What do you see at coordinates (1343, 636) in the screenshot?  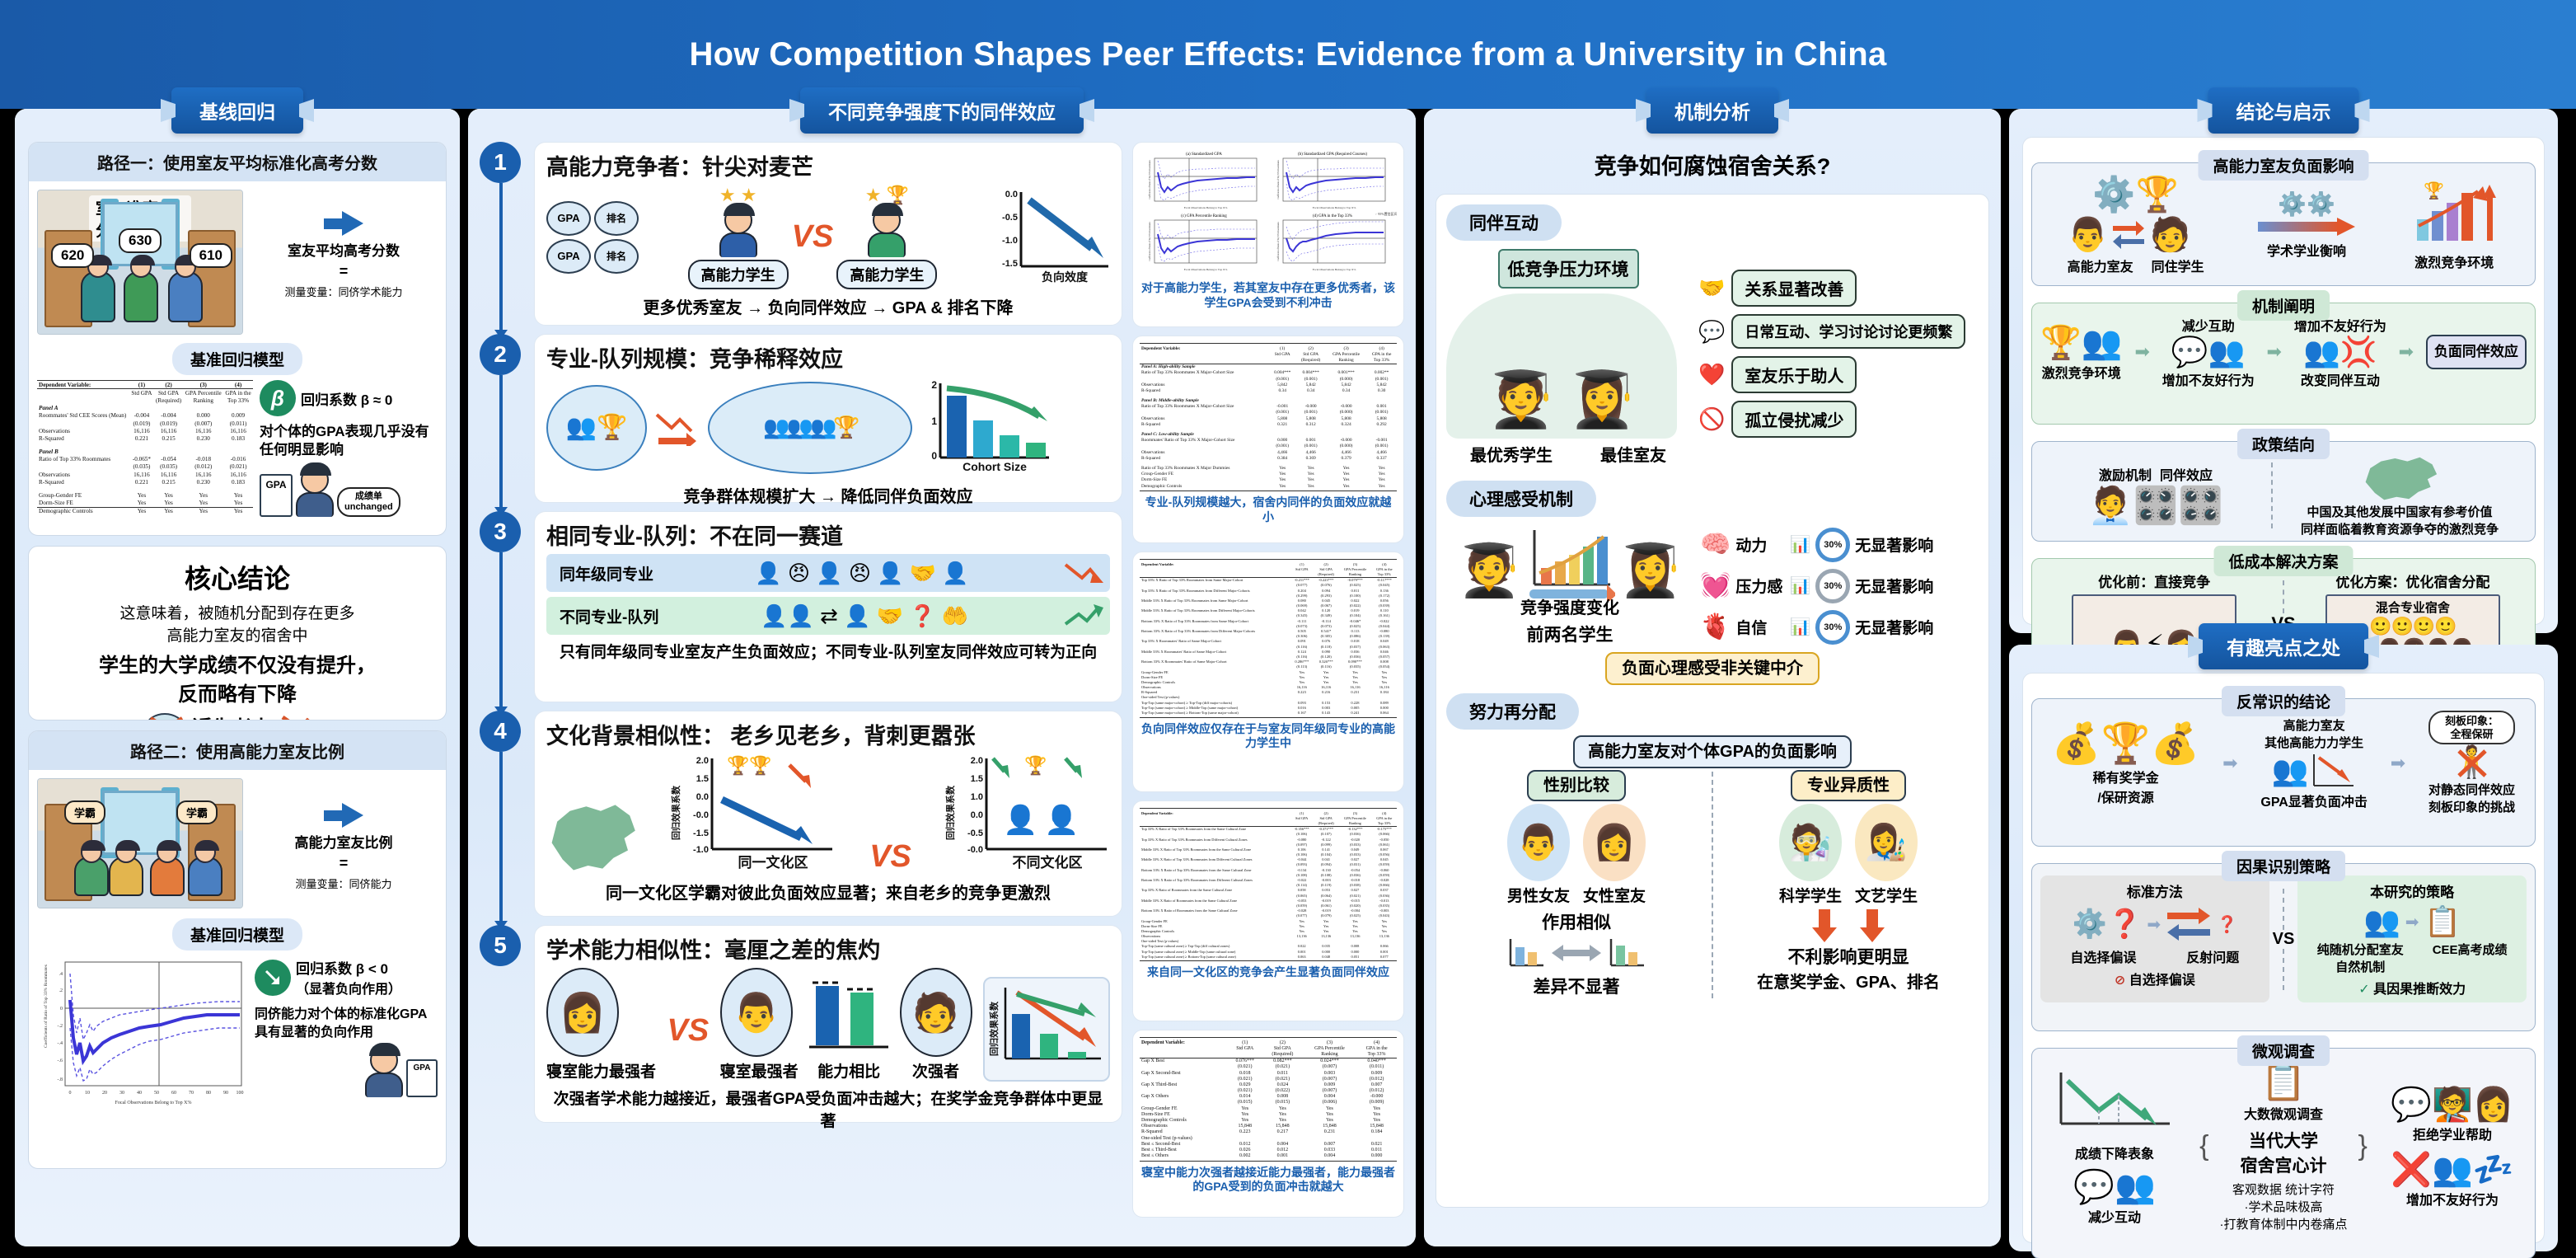 I see `table-row: (0.306) (0.305) (0.086) (0.139)` at bounding box center [1343, 636].